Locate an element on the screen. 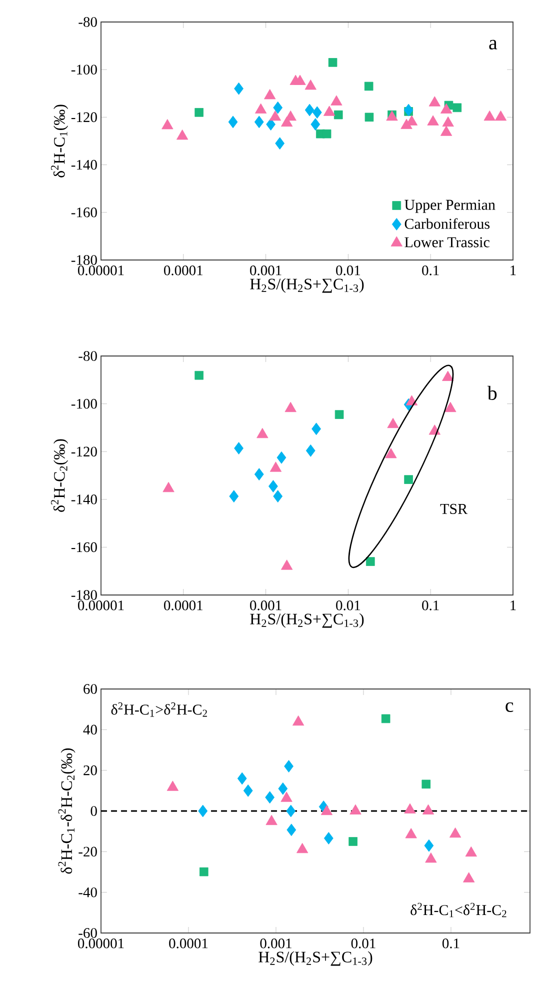 Image resolution: width=536 pixels, height=994 pixels. y-axis-title: δ$^{2}$H-C$_{1}$(‰) is located at coordinates (59, 141).